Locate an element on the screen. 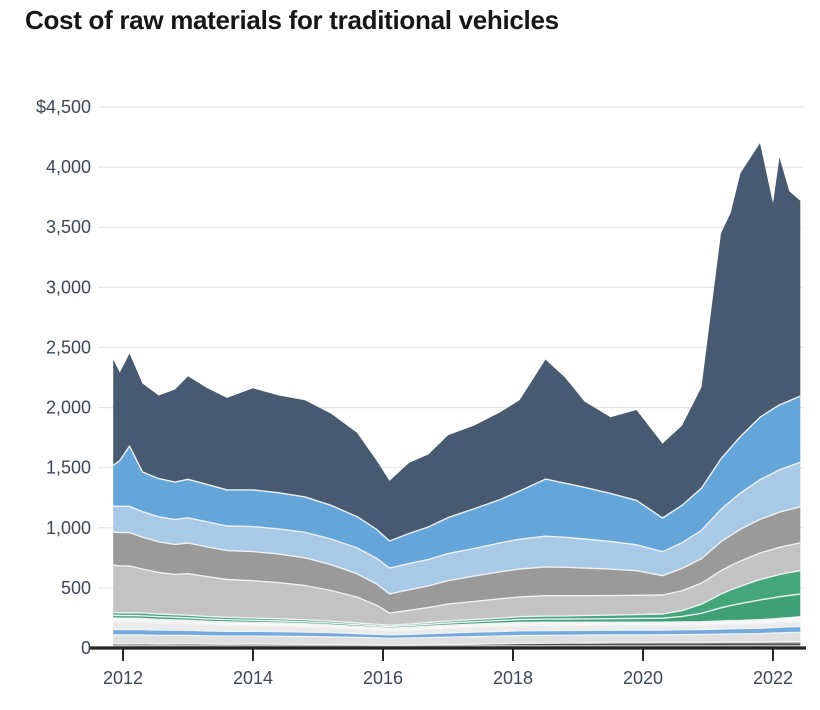 This screenshot has width=820, height=710. separator-above-medium-gray is located at coordinates (457, 550).